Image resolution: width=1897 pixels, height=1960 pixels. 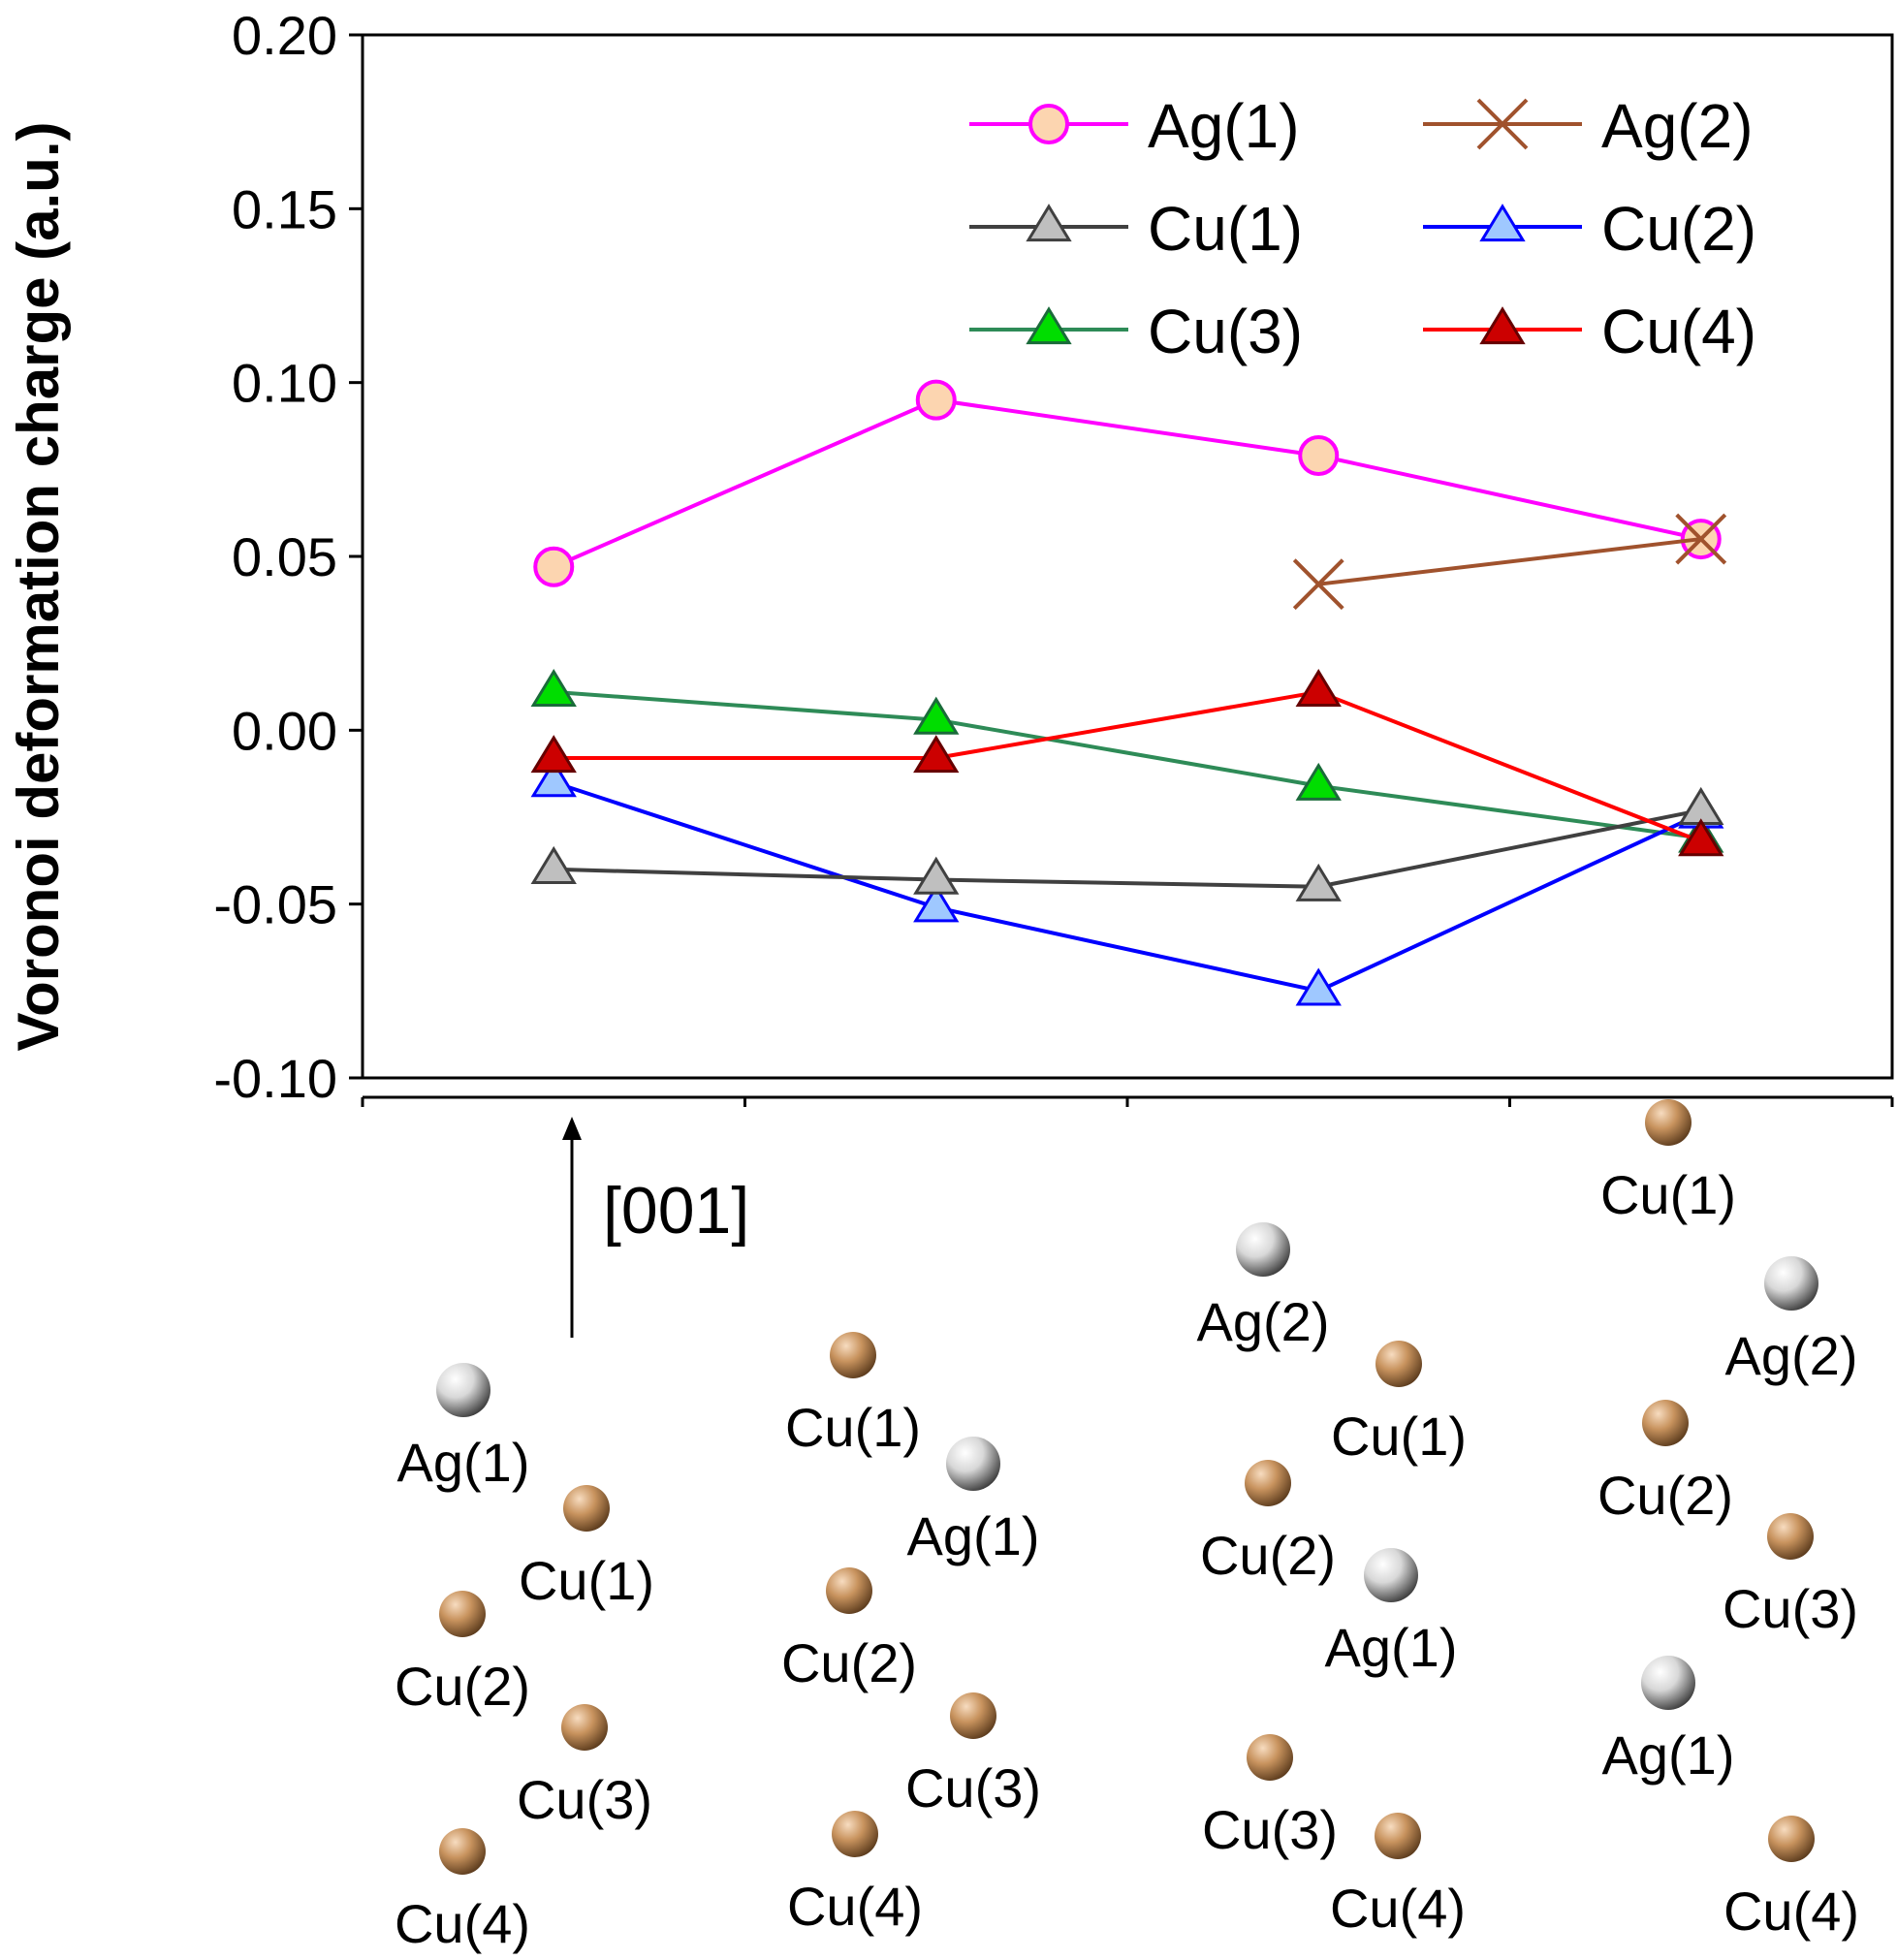 I want to click on x-axis, so click(x=1128, y=1101).